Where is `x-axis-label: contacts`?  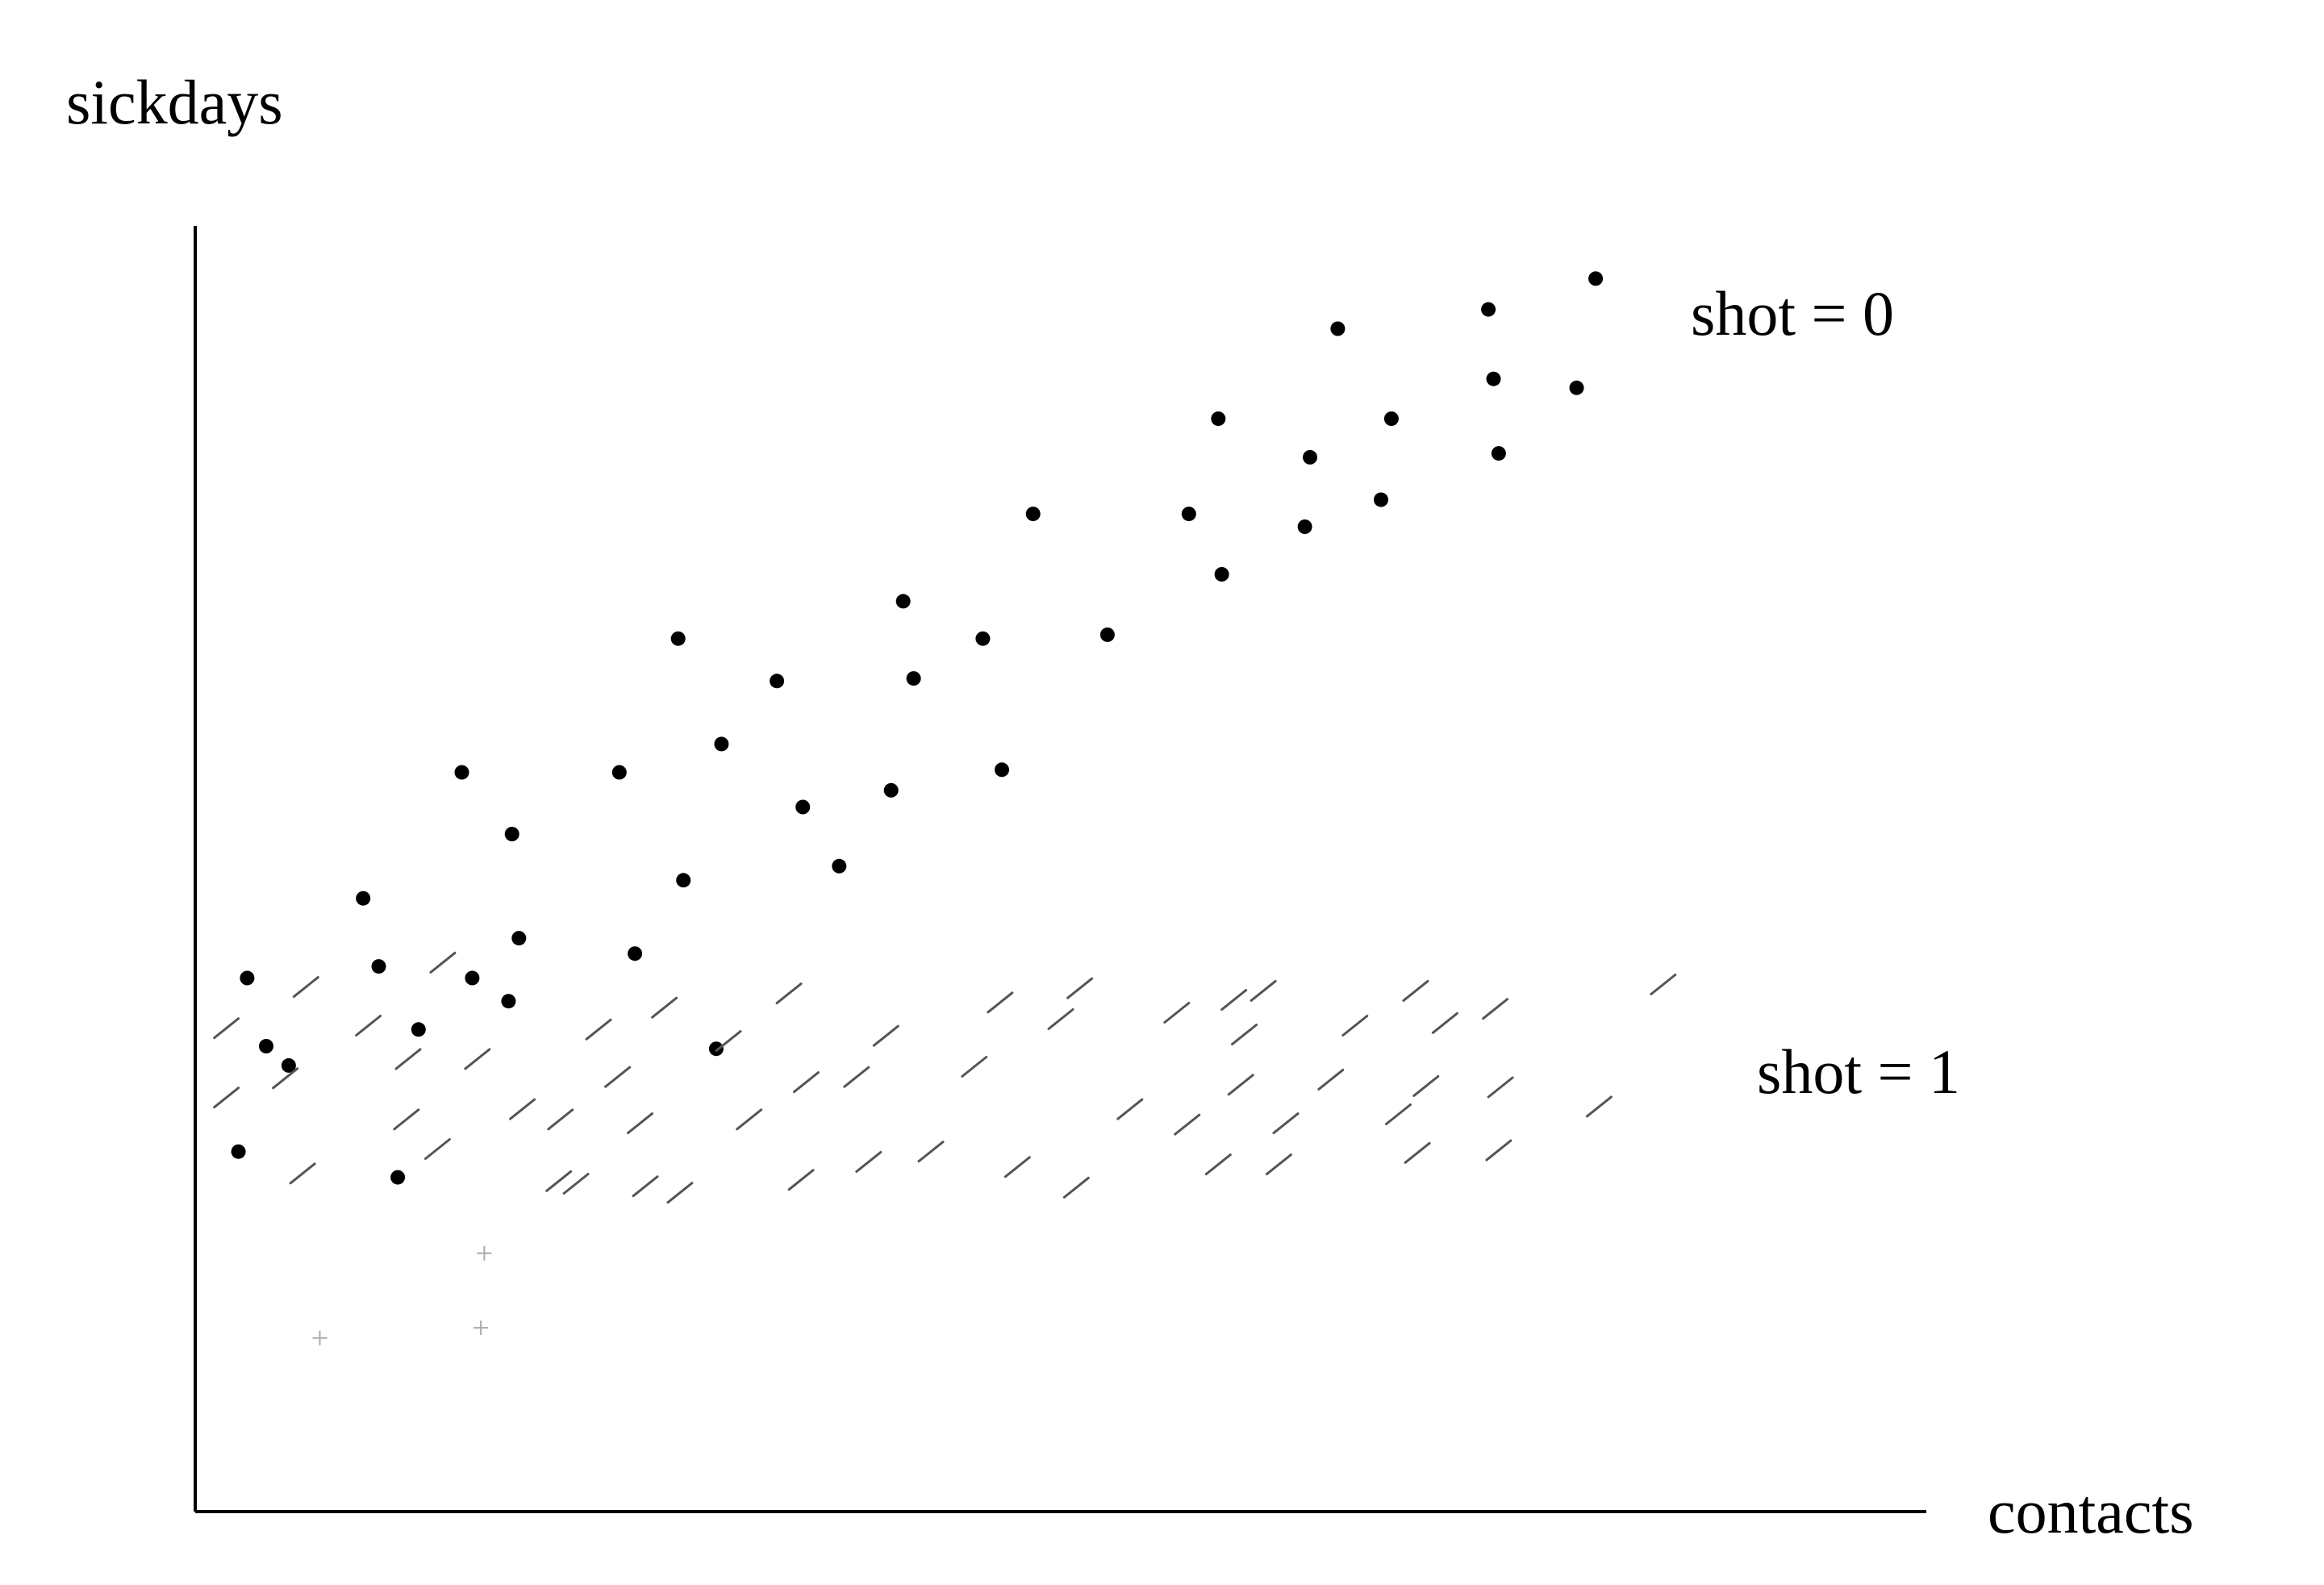 x-axis-label: contacts is located at coordinates (2091, 1511).